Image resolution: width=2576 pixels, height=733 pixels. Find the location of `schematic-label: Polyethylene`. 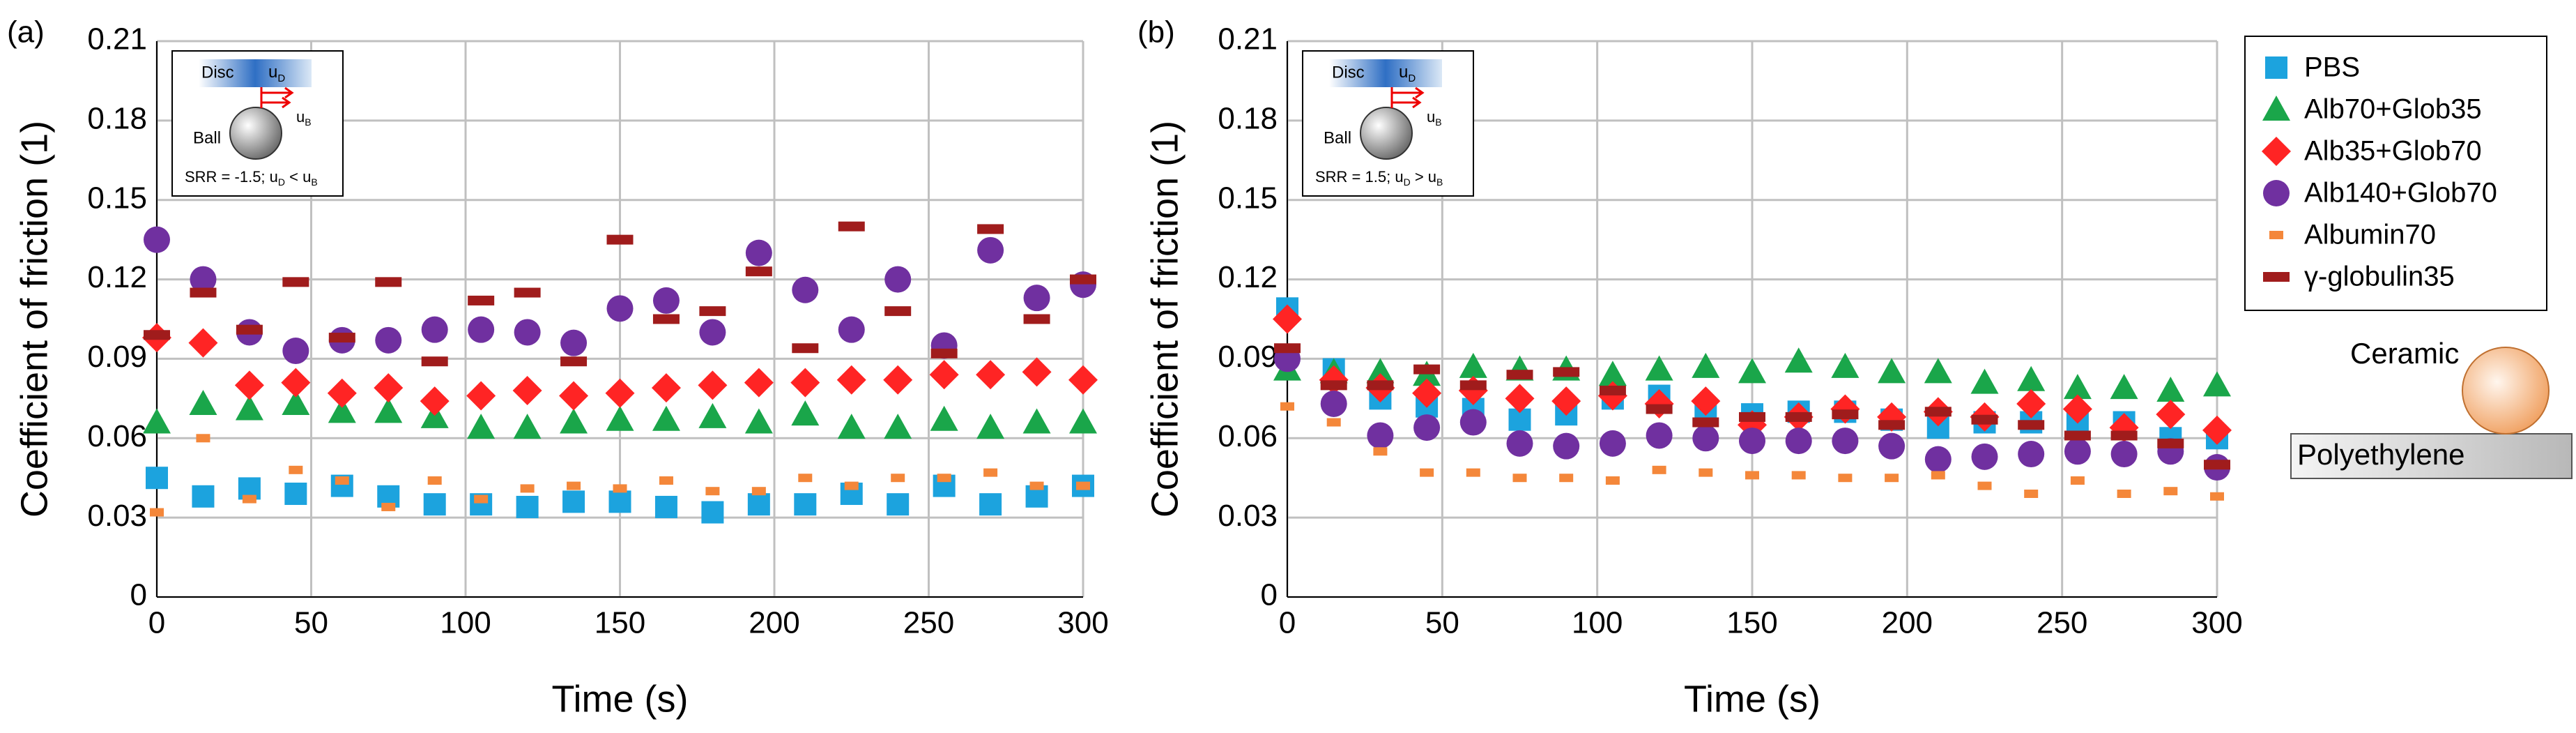

schematic-label: Polyethylene is located at coordinates (2381, 454).